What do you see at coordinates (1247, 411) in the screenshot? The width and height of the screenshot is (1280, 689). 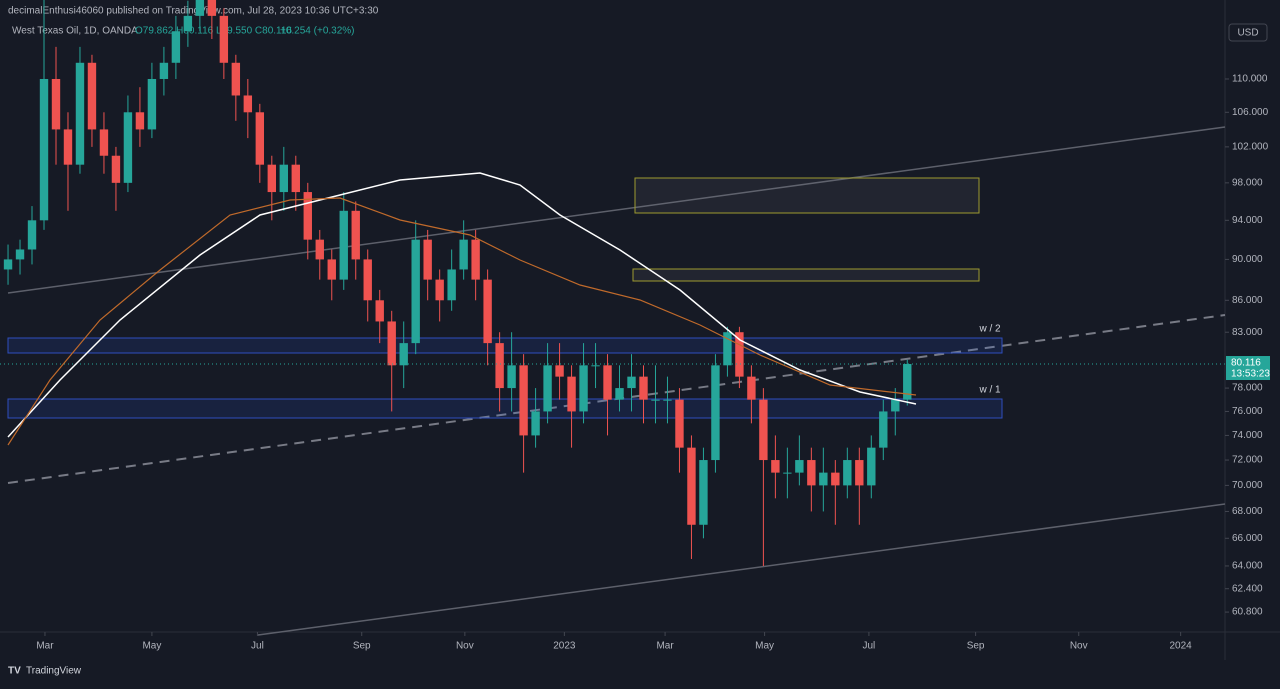 I see `y-tick-label: 76.000` at bounding box center [1247, 411].